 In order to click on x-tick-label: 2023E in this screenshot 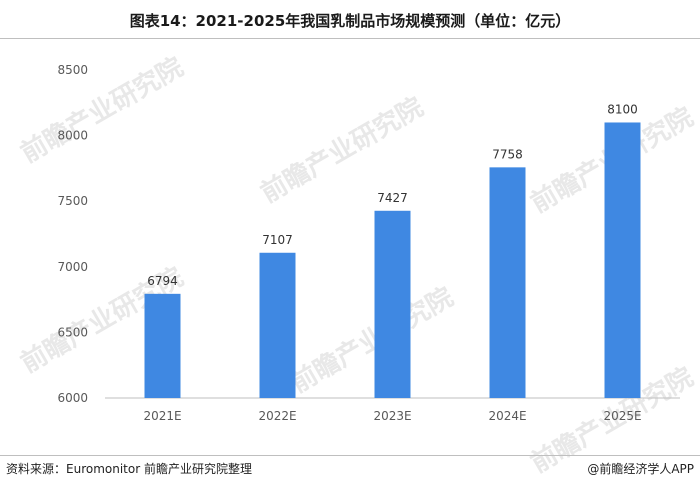, I will do `click(392, 416)`.